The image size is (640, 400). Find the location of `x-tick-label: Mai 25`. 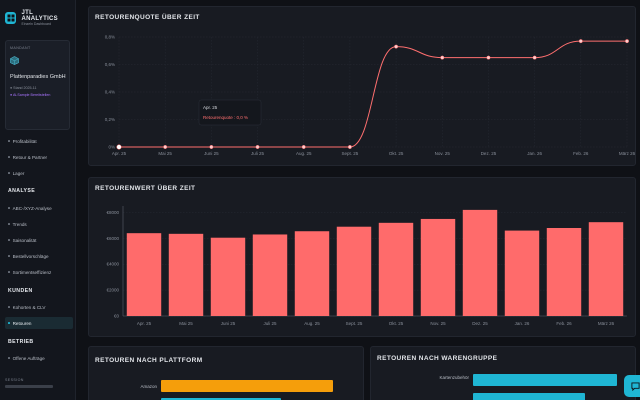

x-tick-label: Mai 25 is located at coordinates (165, 153).